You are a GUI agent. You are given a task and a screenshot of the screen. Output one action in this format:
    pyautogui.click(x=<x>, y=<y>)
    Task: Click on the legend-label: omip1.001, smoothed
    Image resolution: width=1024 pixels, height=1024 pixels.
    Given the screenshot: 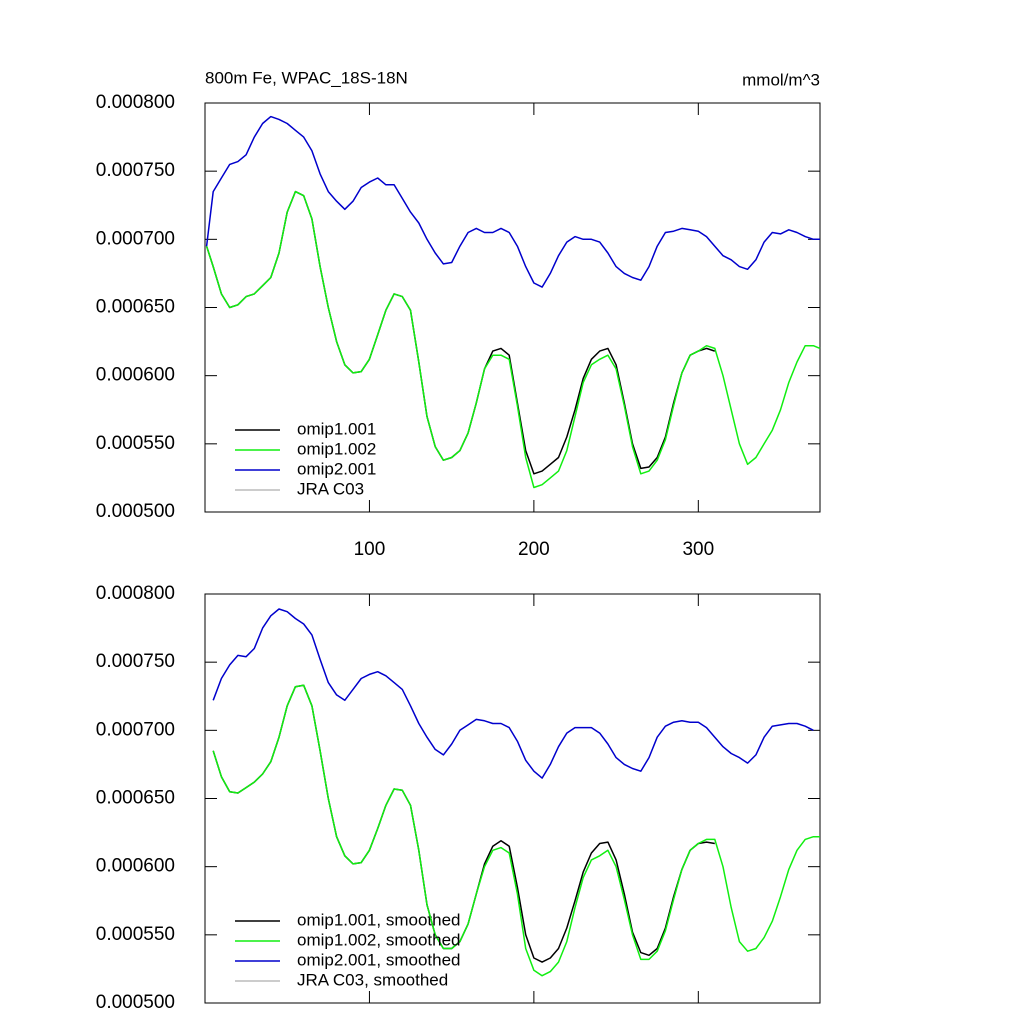 What is the action you would take?
    pyautogui.click(x=379, y=919)
    